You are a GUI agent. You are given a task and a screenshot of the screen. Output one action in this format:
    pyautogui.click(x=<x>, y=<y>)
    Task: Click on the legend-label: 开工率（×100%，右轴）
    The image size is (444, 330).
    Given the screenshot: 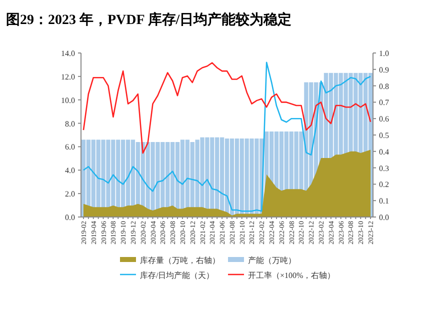 What is the action you would take?
    pyautogui.click(x=292, y=275)
    